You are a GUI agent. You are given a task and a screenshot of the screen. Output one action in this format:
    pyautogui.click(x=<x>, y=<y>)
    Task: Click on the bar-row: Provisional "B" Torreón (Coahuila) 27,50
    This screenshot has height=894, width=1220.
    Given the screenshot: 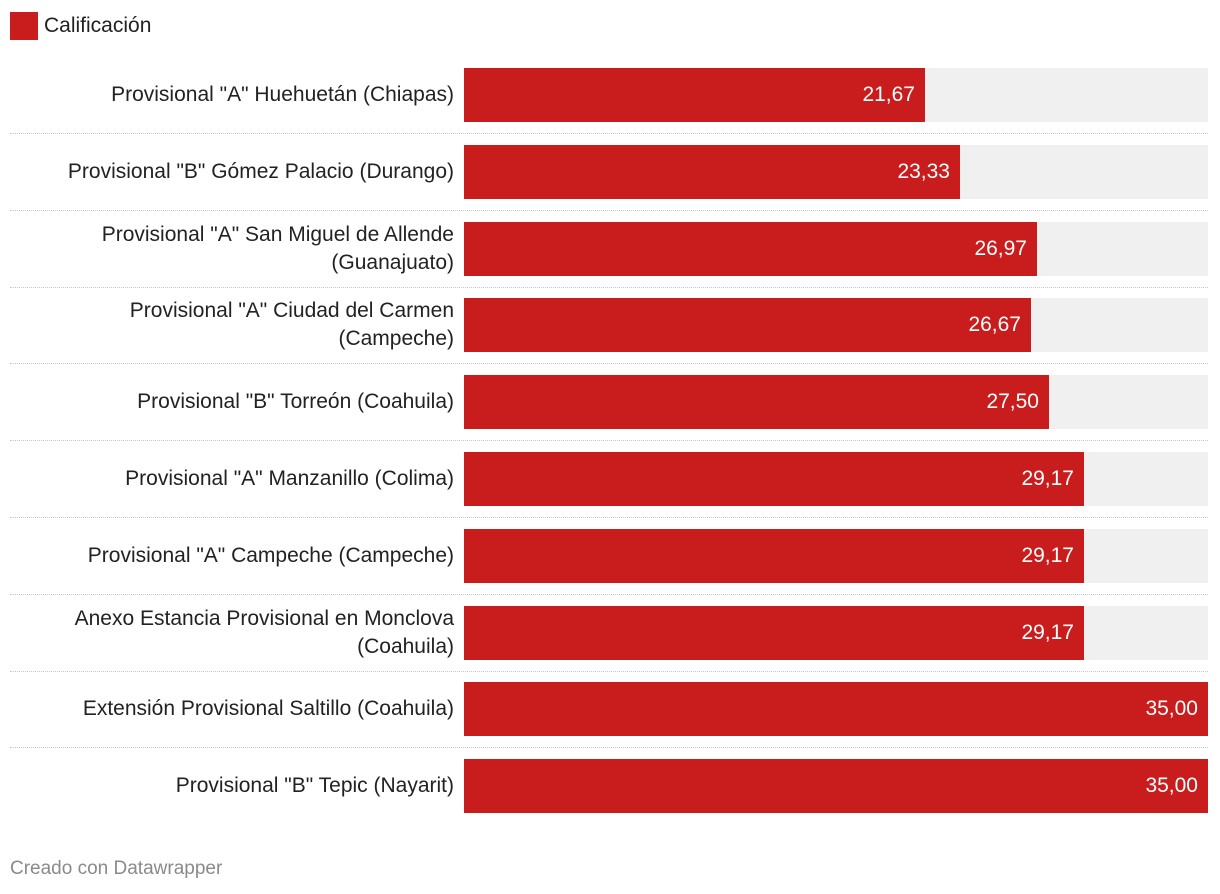 What is the action you would take?
    pyautogui.click(x=609, y=408)
    